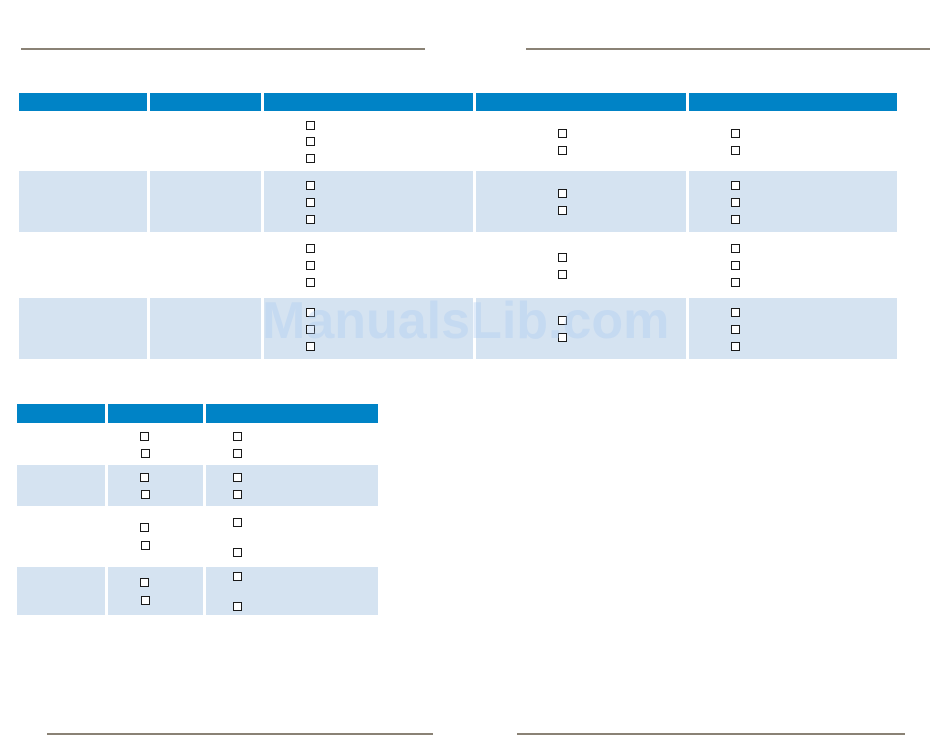 Image resolution: width=950 pixels, height=745 pixels. Describe the element at coordinates (223, 49) in the screenshot. I see `header-rule-left` at that location.